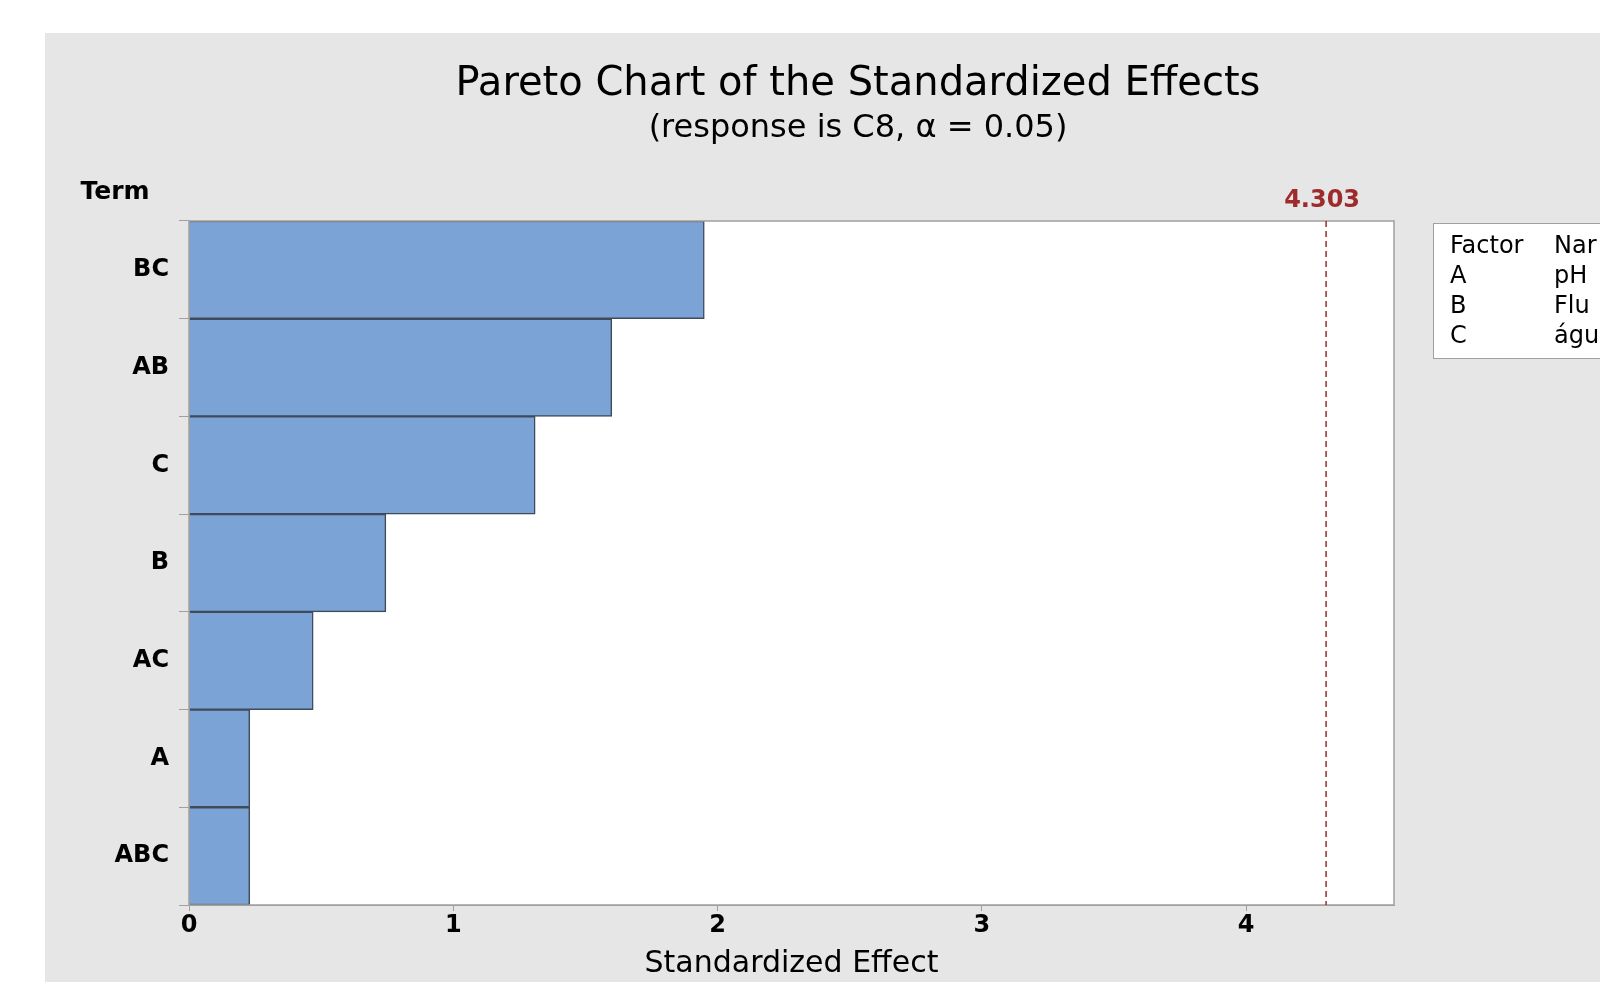 The image size is (1600, 982). I want to click on y-tick-label: AC, so click(150, 658).